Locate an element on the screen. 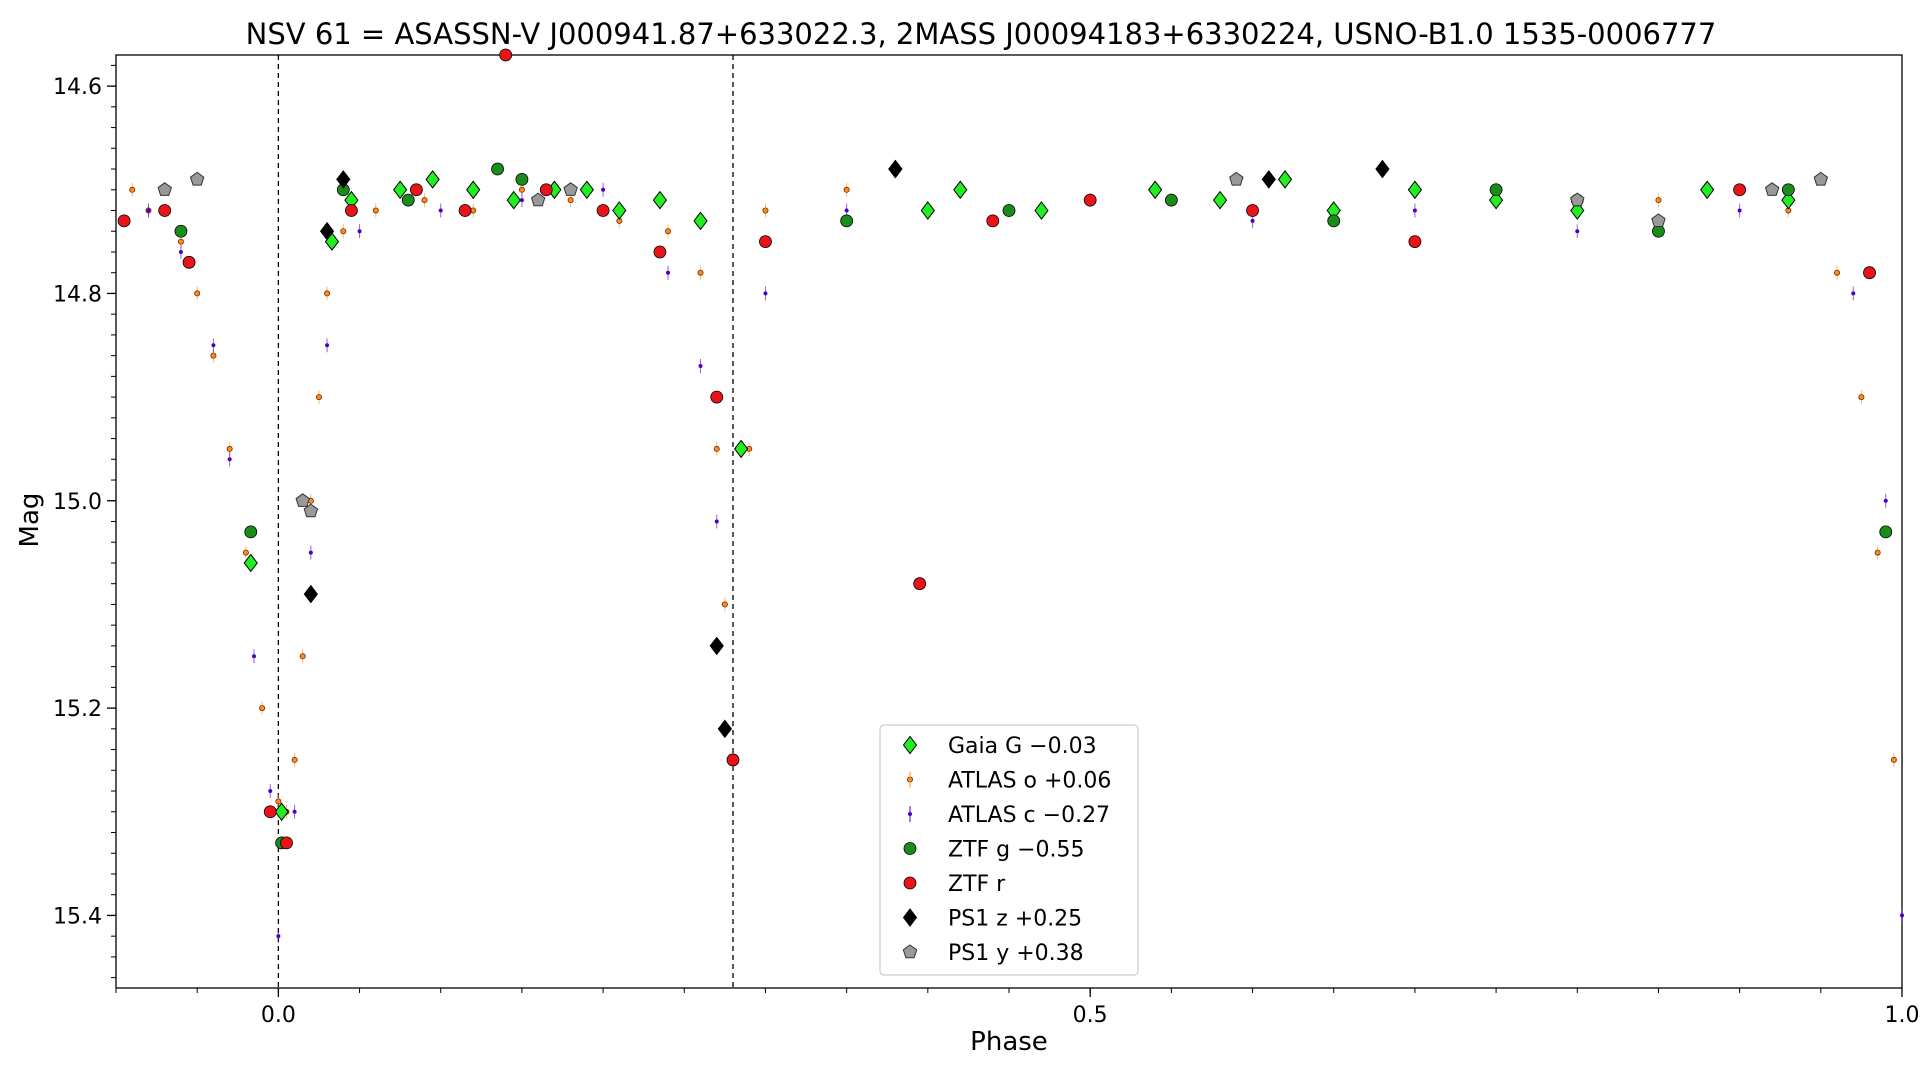  legend-label: ATLAS o +0.06 is located at coordinates (1029, 781).